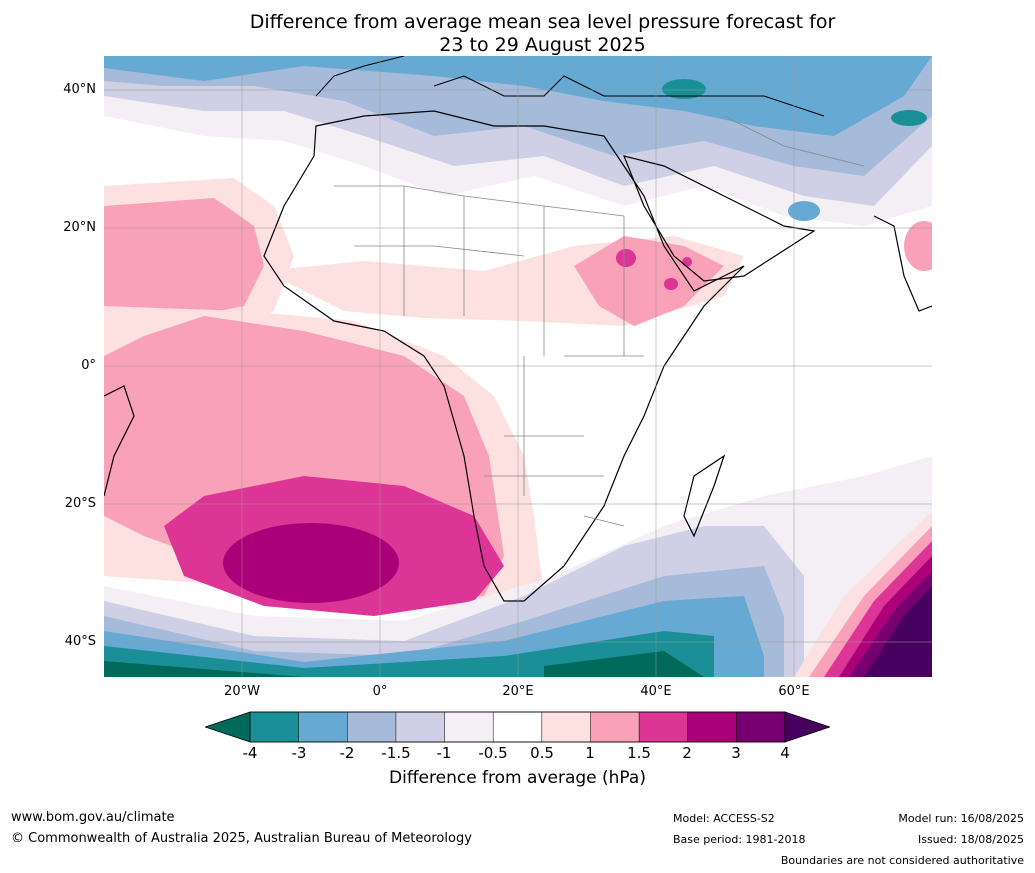  I want to click on footer-model-run: Model run: 16/08/2025, so click(961, 818).